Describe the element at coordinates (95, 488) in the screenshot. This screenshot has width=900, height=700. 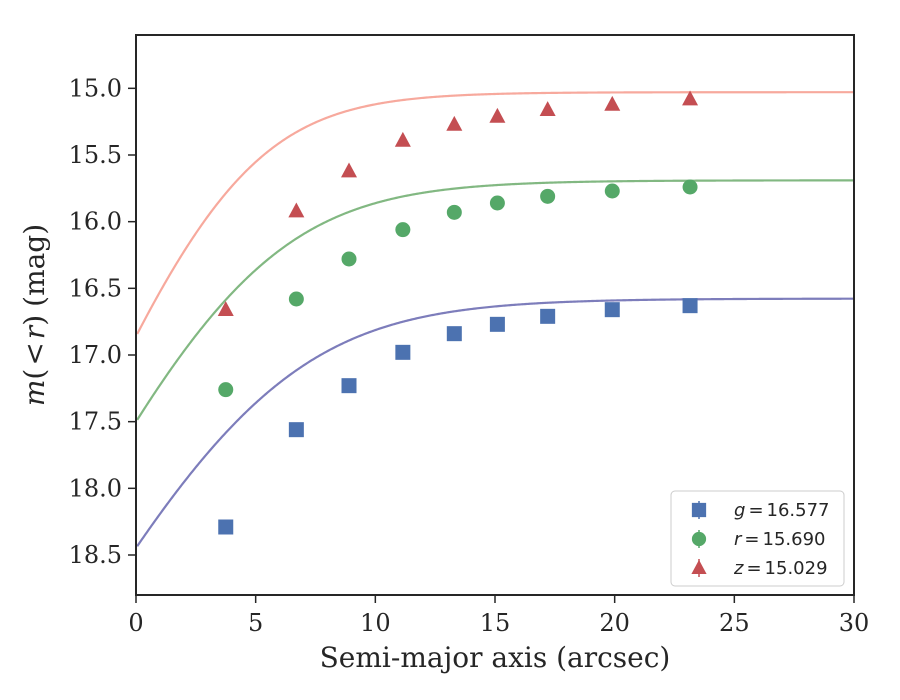
I see `y-tick-label: 18.0` at that location.